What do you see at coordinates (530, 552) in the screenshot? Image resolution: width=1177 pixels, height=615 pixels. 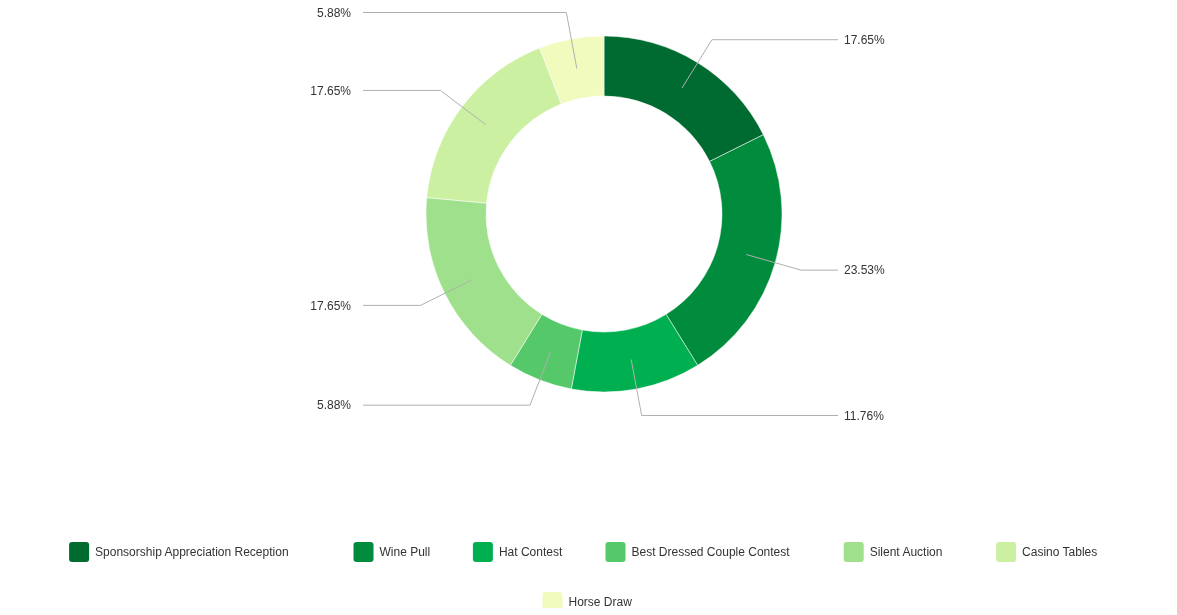 I see `legend-label: Hat Contest` at bounding box center [530, 552].